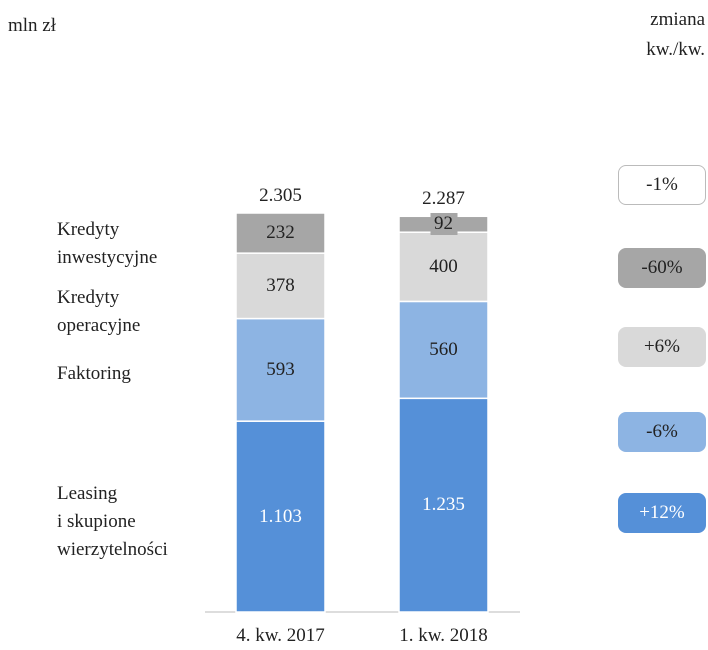  I want to click on unit-label: mln zł, so click(32, 25).